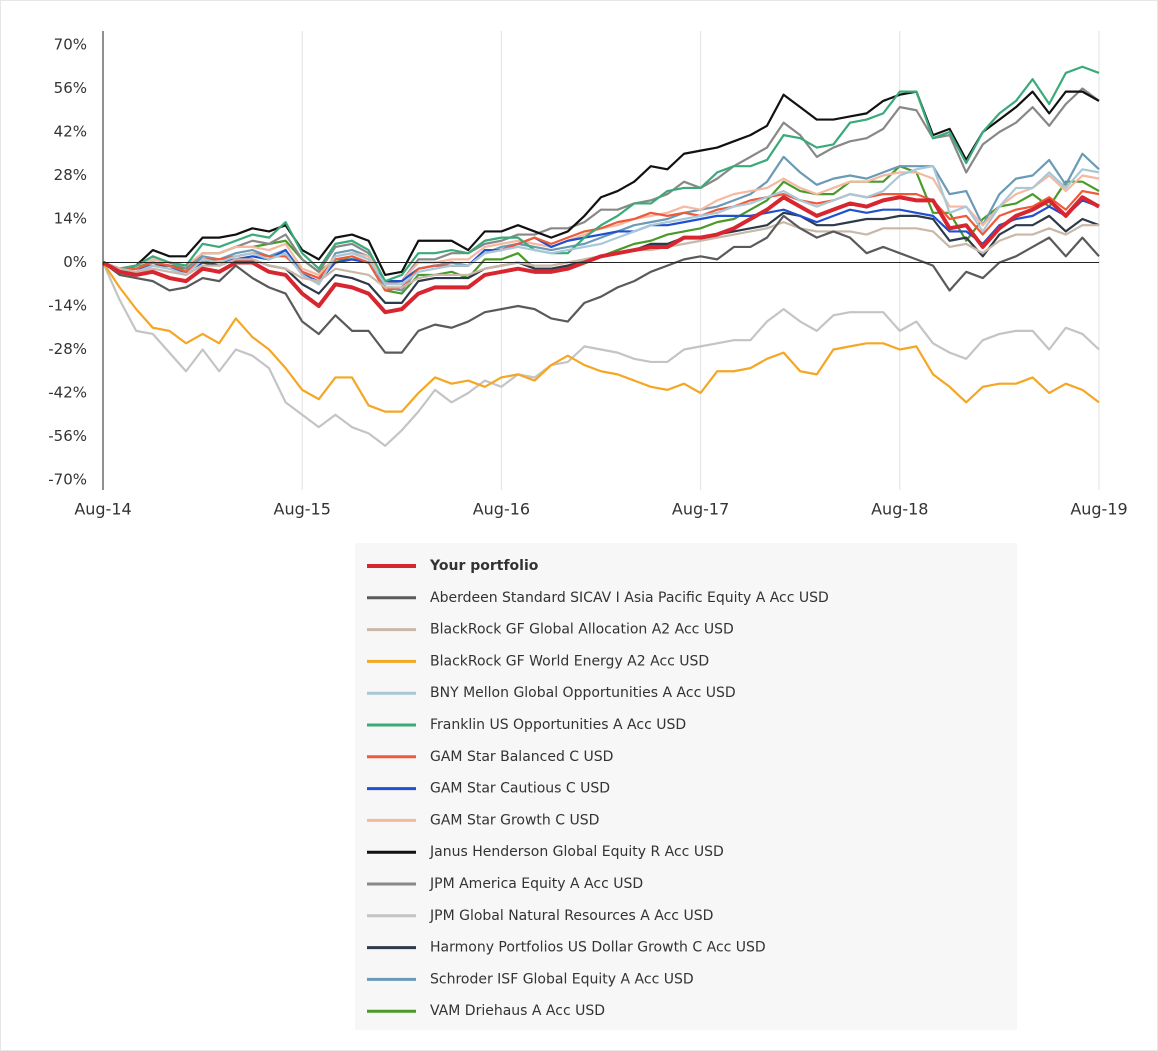  I want to click on legend-label: GAM Star Growth C USD, so click(514, 820).